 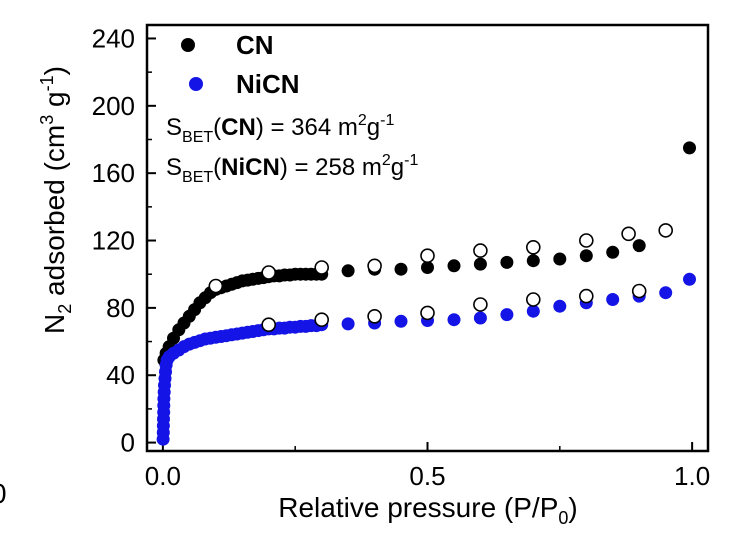 What do you see at coordinates (120, 375) in the screenshot?
I see `y-tick-label: 40` at bounding box center [120, 375].